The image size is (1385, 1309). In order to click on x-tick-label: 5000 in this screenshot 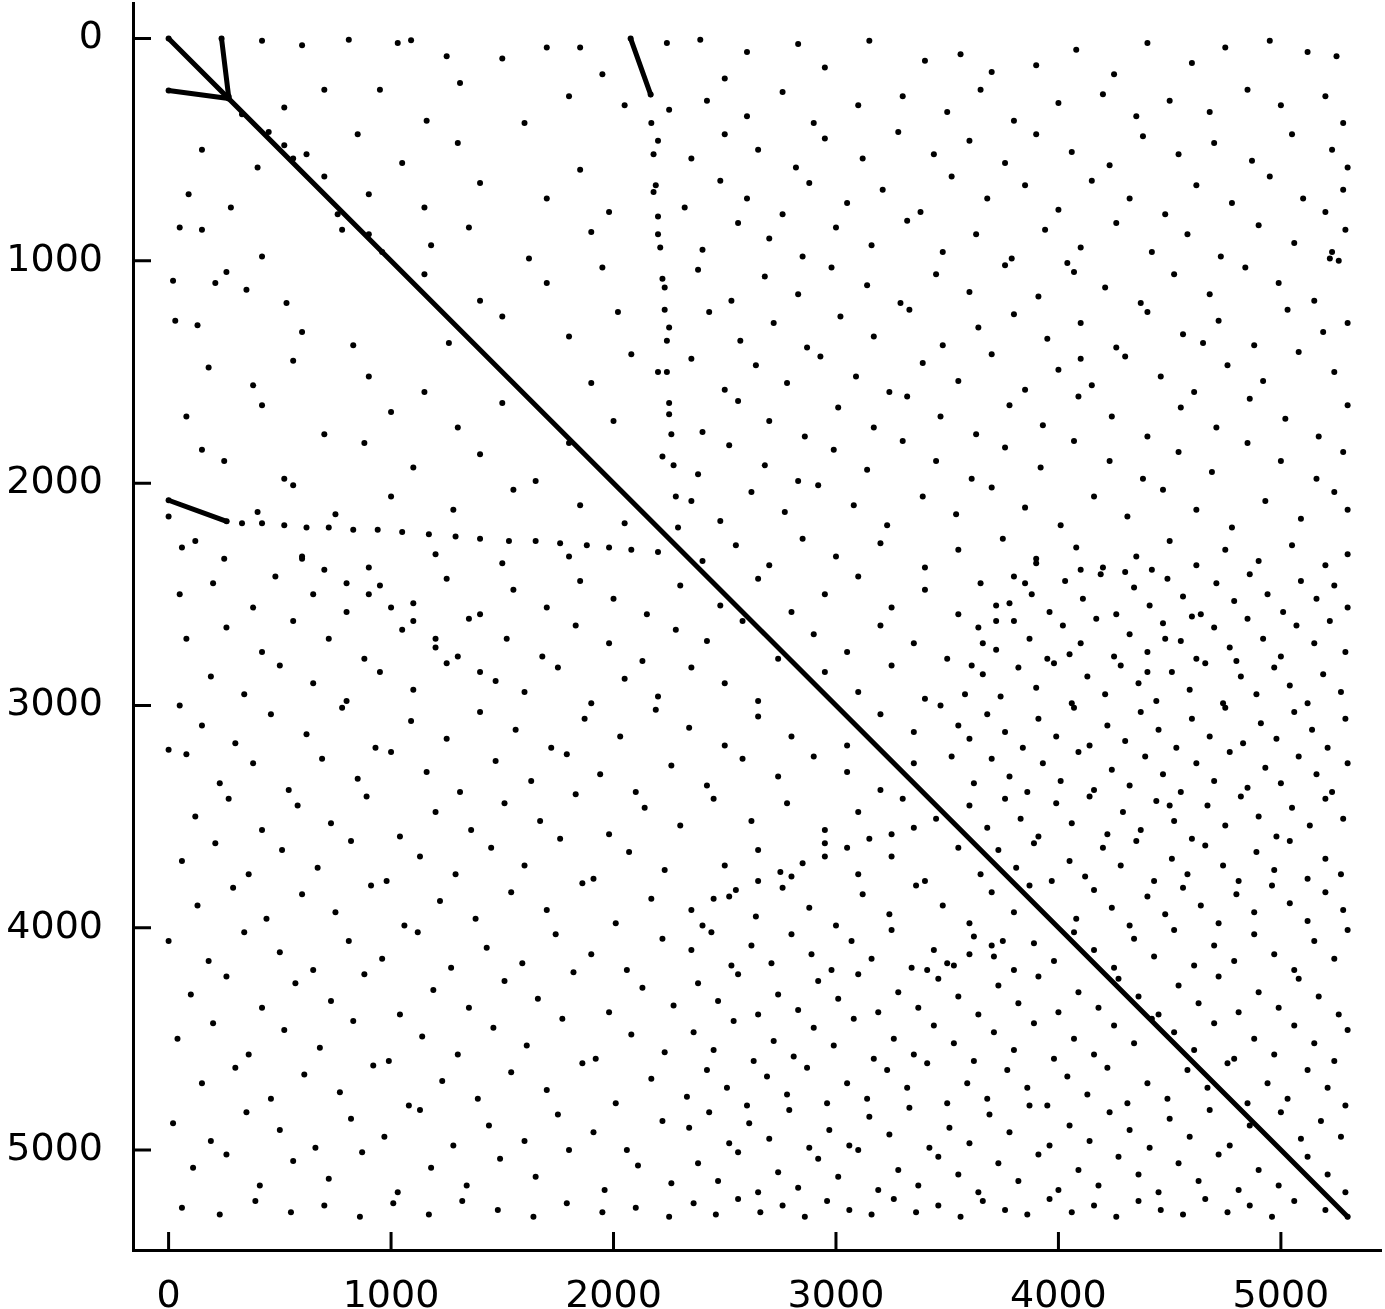, I will do `click(1281, 1290)`.